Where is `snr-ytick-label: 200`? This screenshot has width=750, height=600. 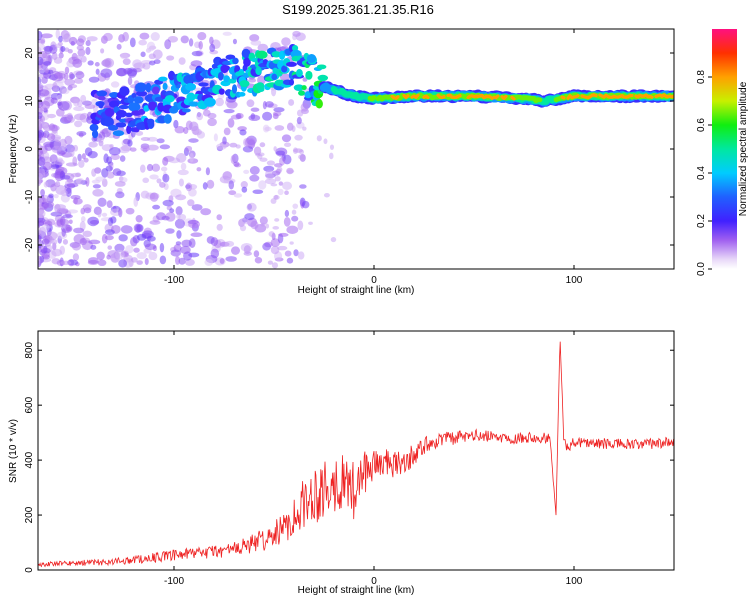
snr-ytick-label: 200 is located at coordinates (29, 514).